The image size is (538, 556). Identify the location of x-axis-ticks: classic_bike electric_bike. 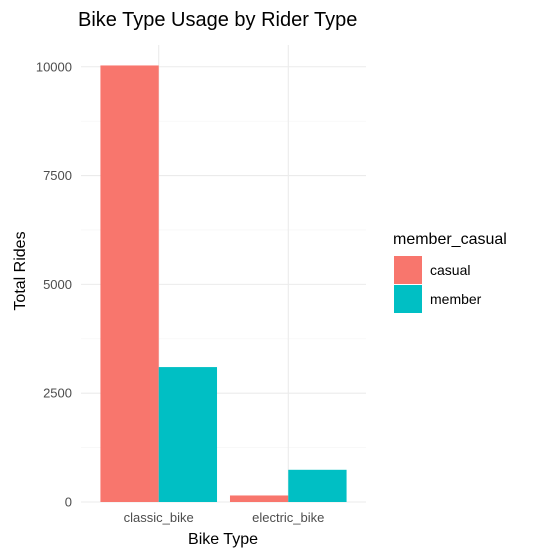
(224, 517).